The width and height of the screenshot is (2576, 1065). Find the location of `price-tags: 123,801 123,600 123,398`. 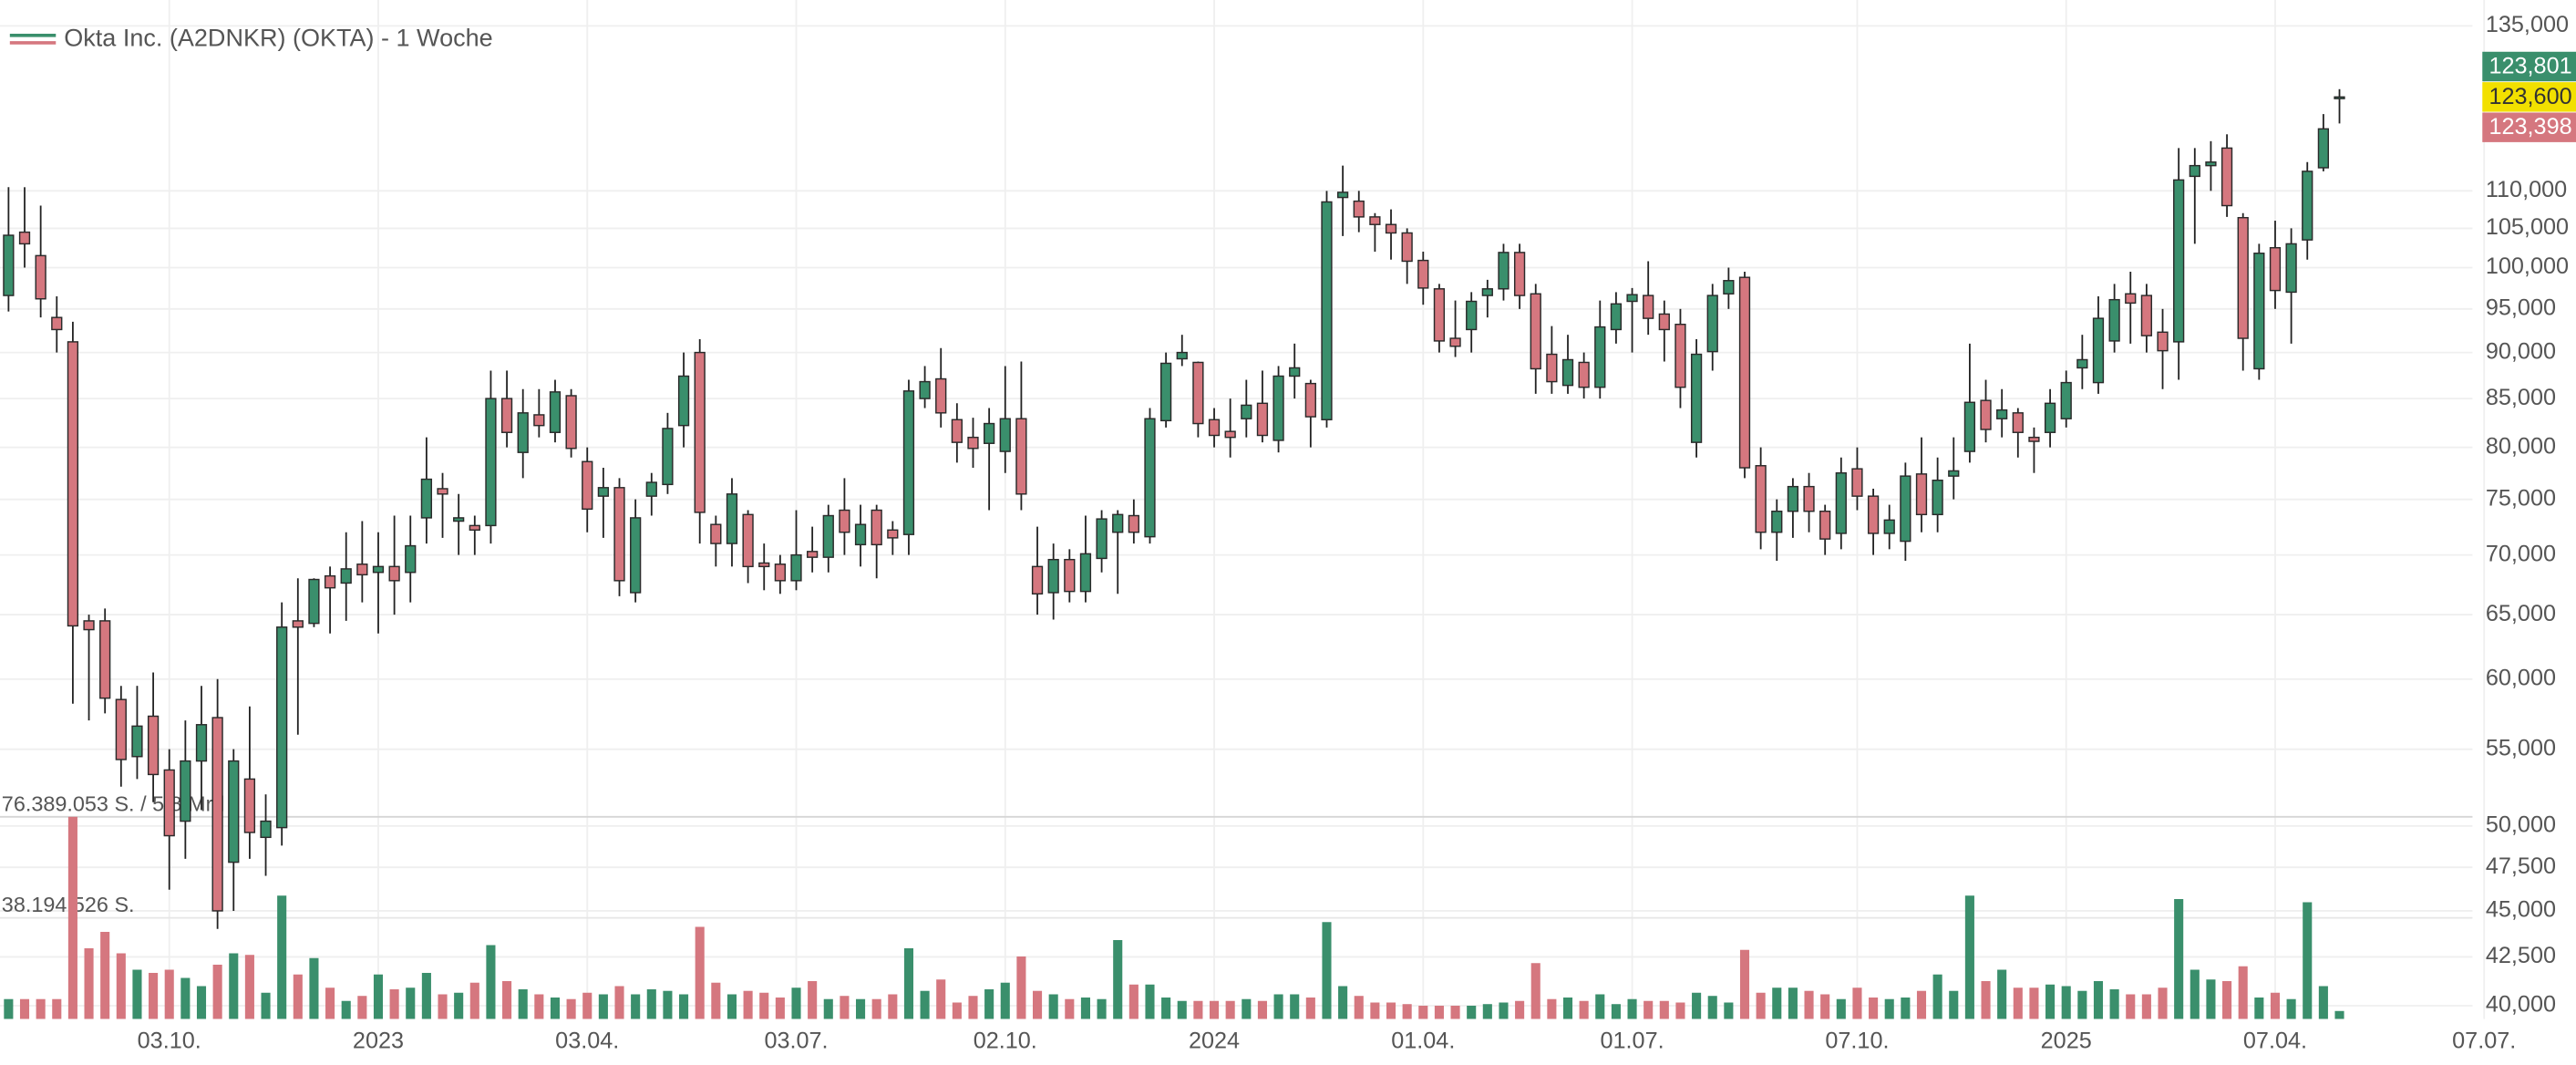

price-tags: 123,801 123,600 123,398 is located at coordinates (2529, 96).